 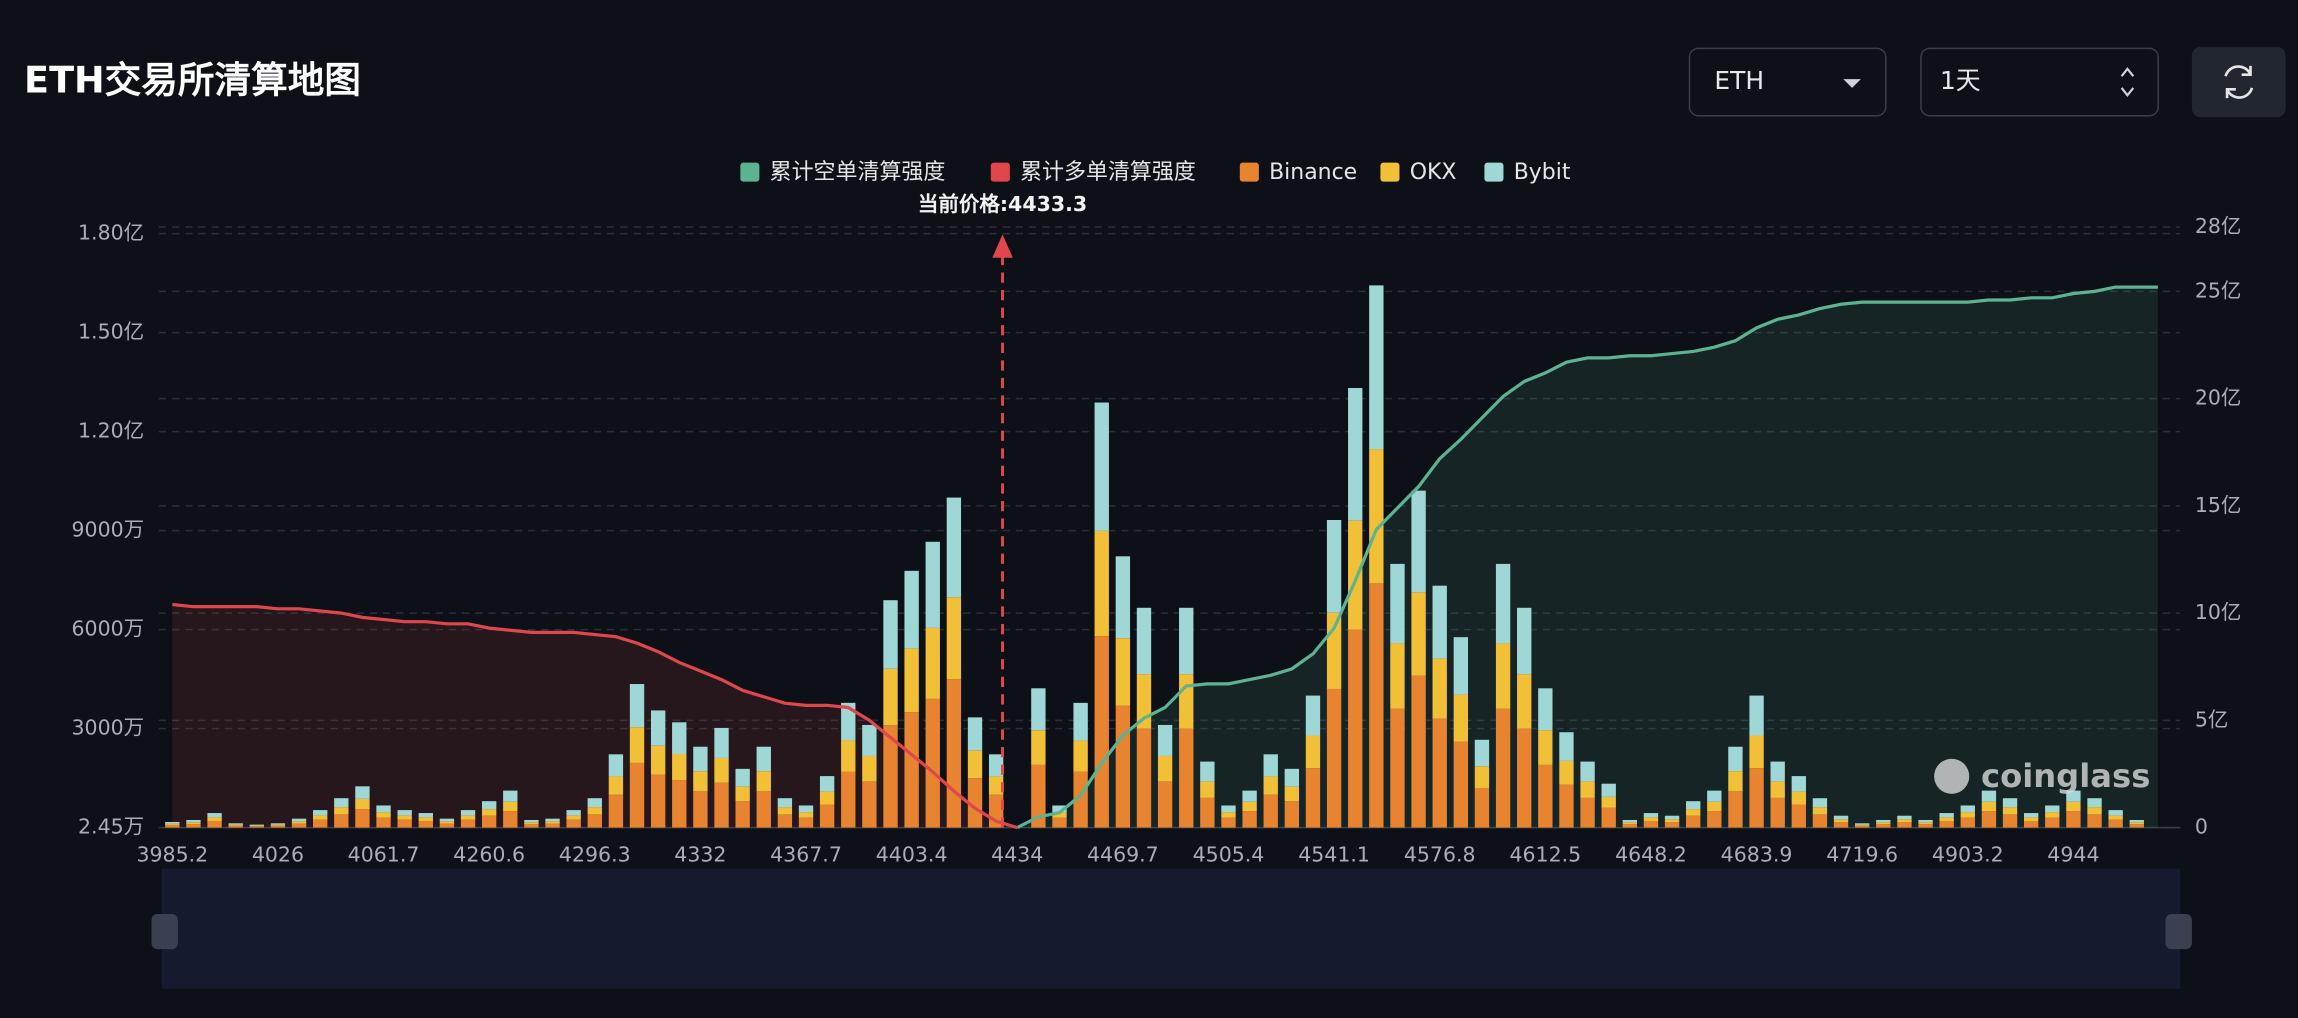 What do you see at coordinates (1960, 80) in the screenshot?
I see `select-value: 1天` at bounding box center [1960, 80].